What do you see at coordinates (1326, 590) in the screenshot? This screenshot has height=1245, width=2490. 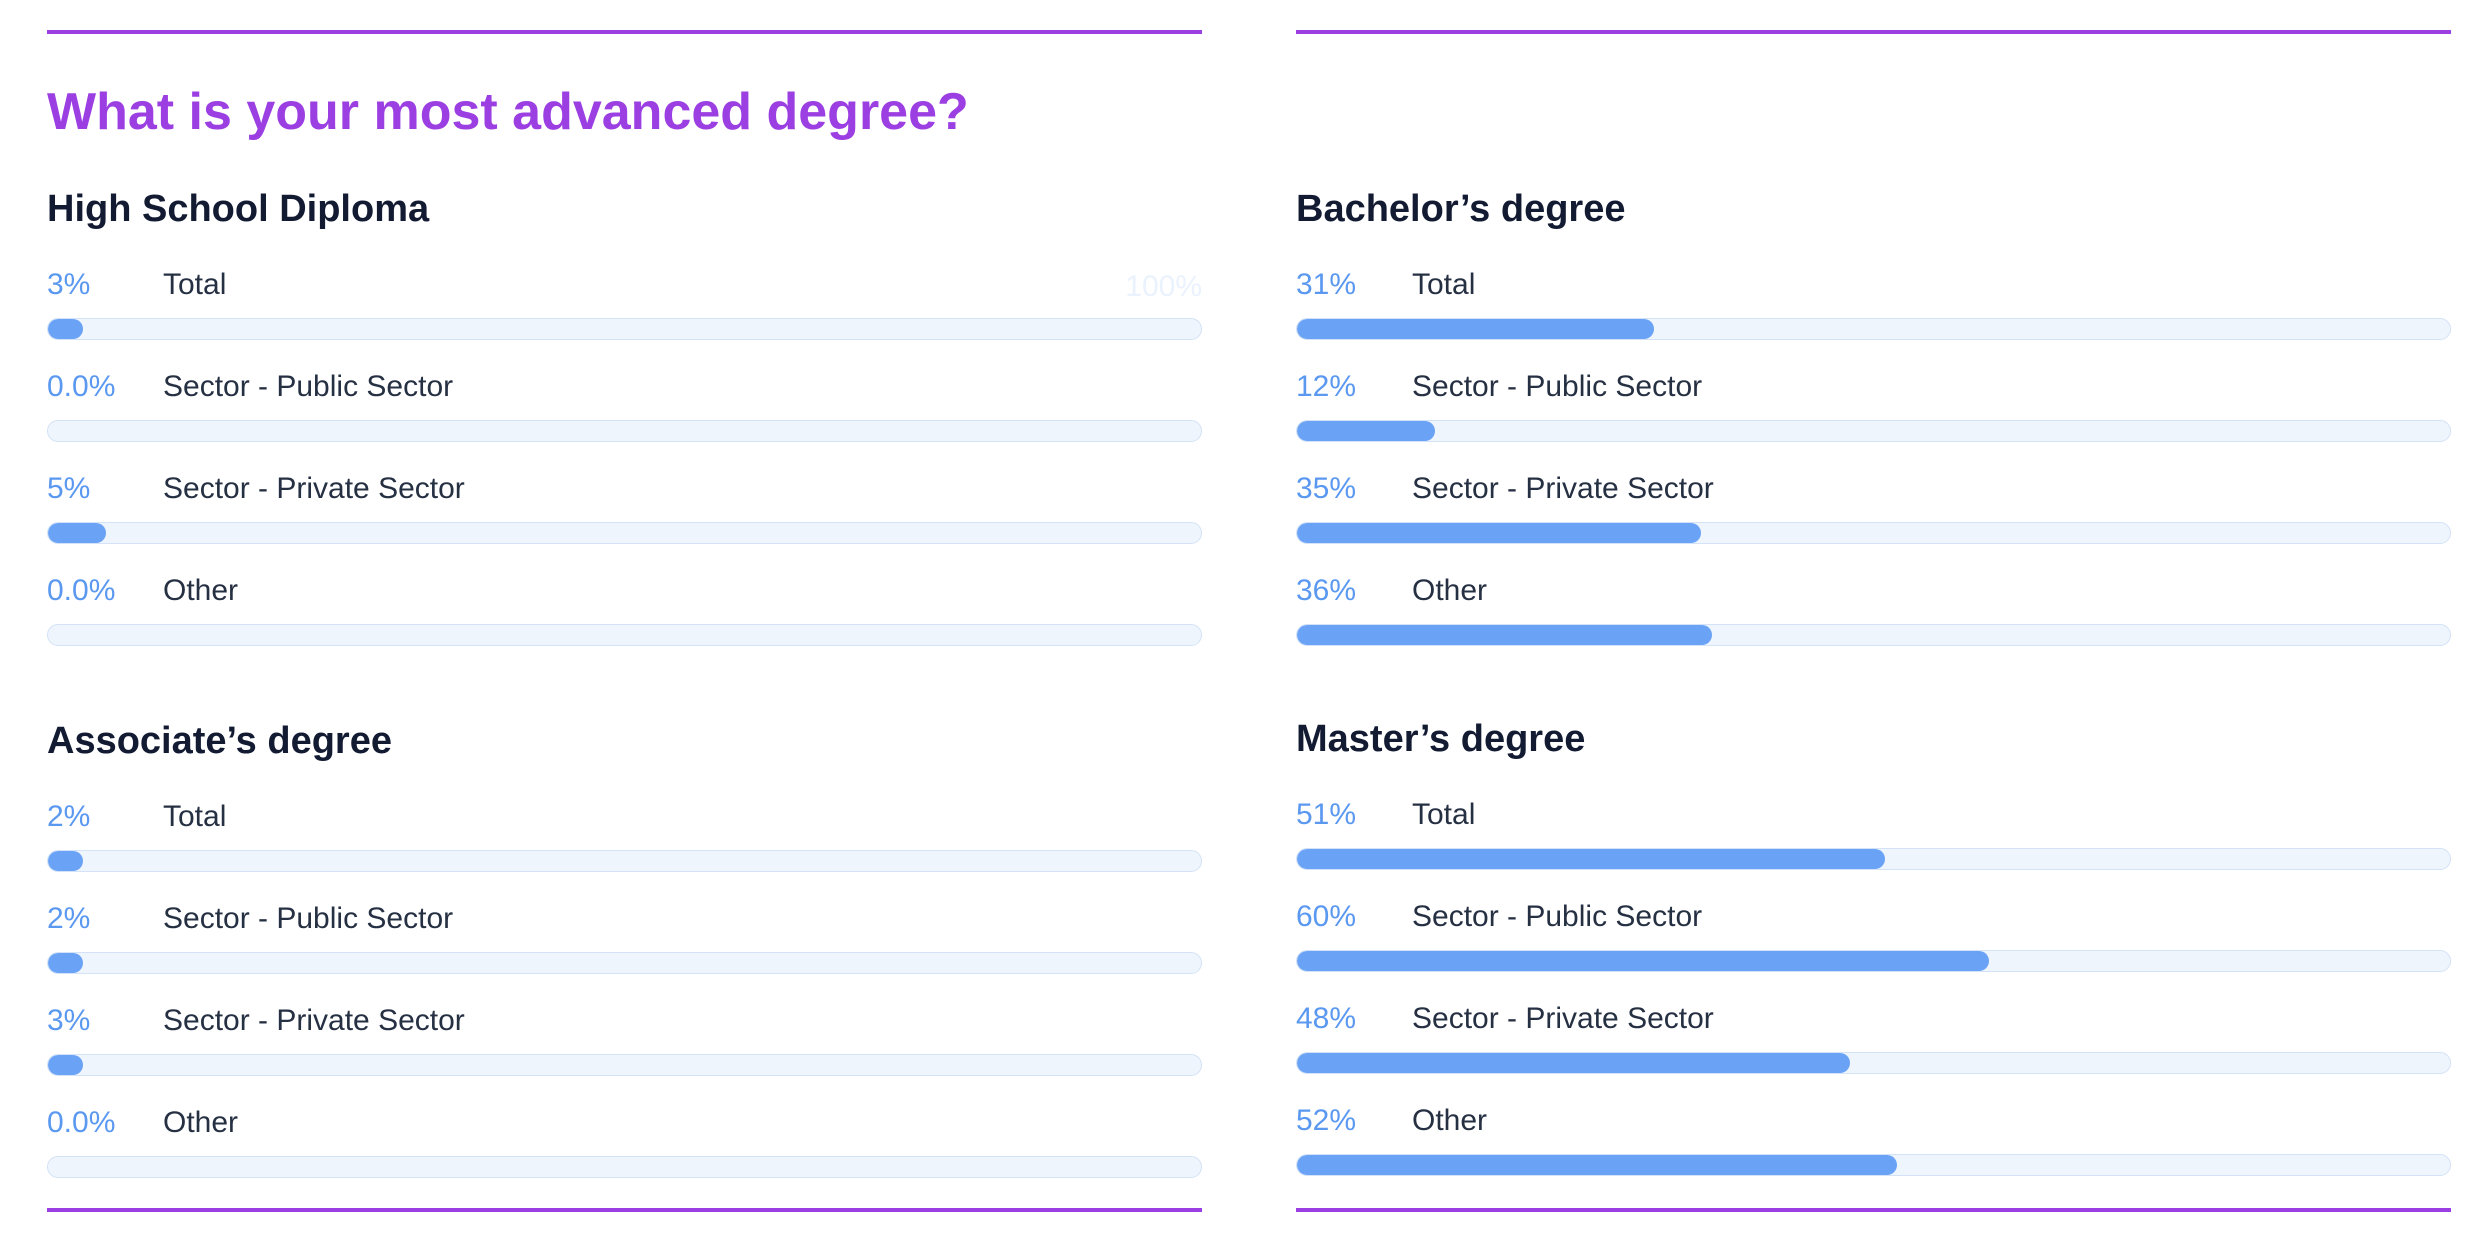 I see `percent-label: 36%` at bounding box center [1326, 590].